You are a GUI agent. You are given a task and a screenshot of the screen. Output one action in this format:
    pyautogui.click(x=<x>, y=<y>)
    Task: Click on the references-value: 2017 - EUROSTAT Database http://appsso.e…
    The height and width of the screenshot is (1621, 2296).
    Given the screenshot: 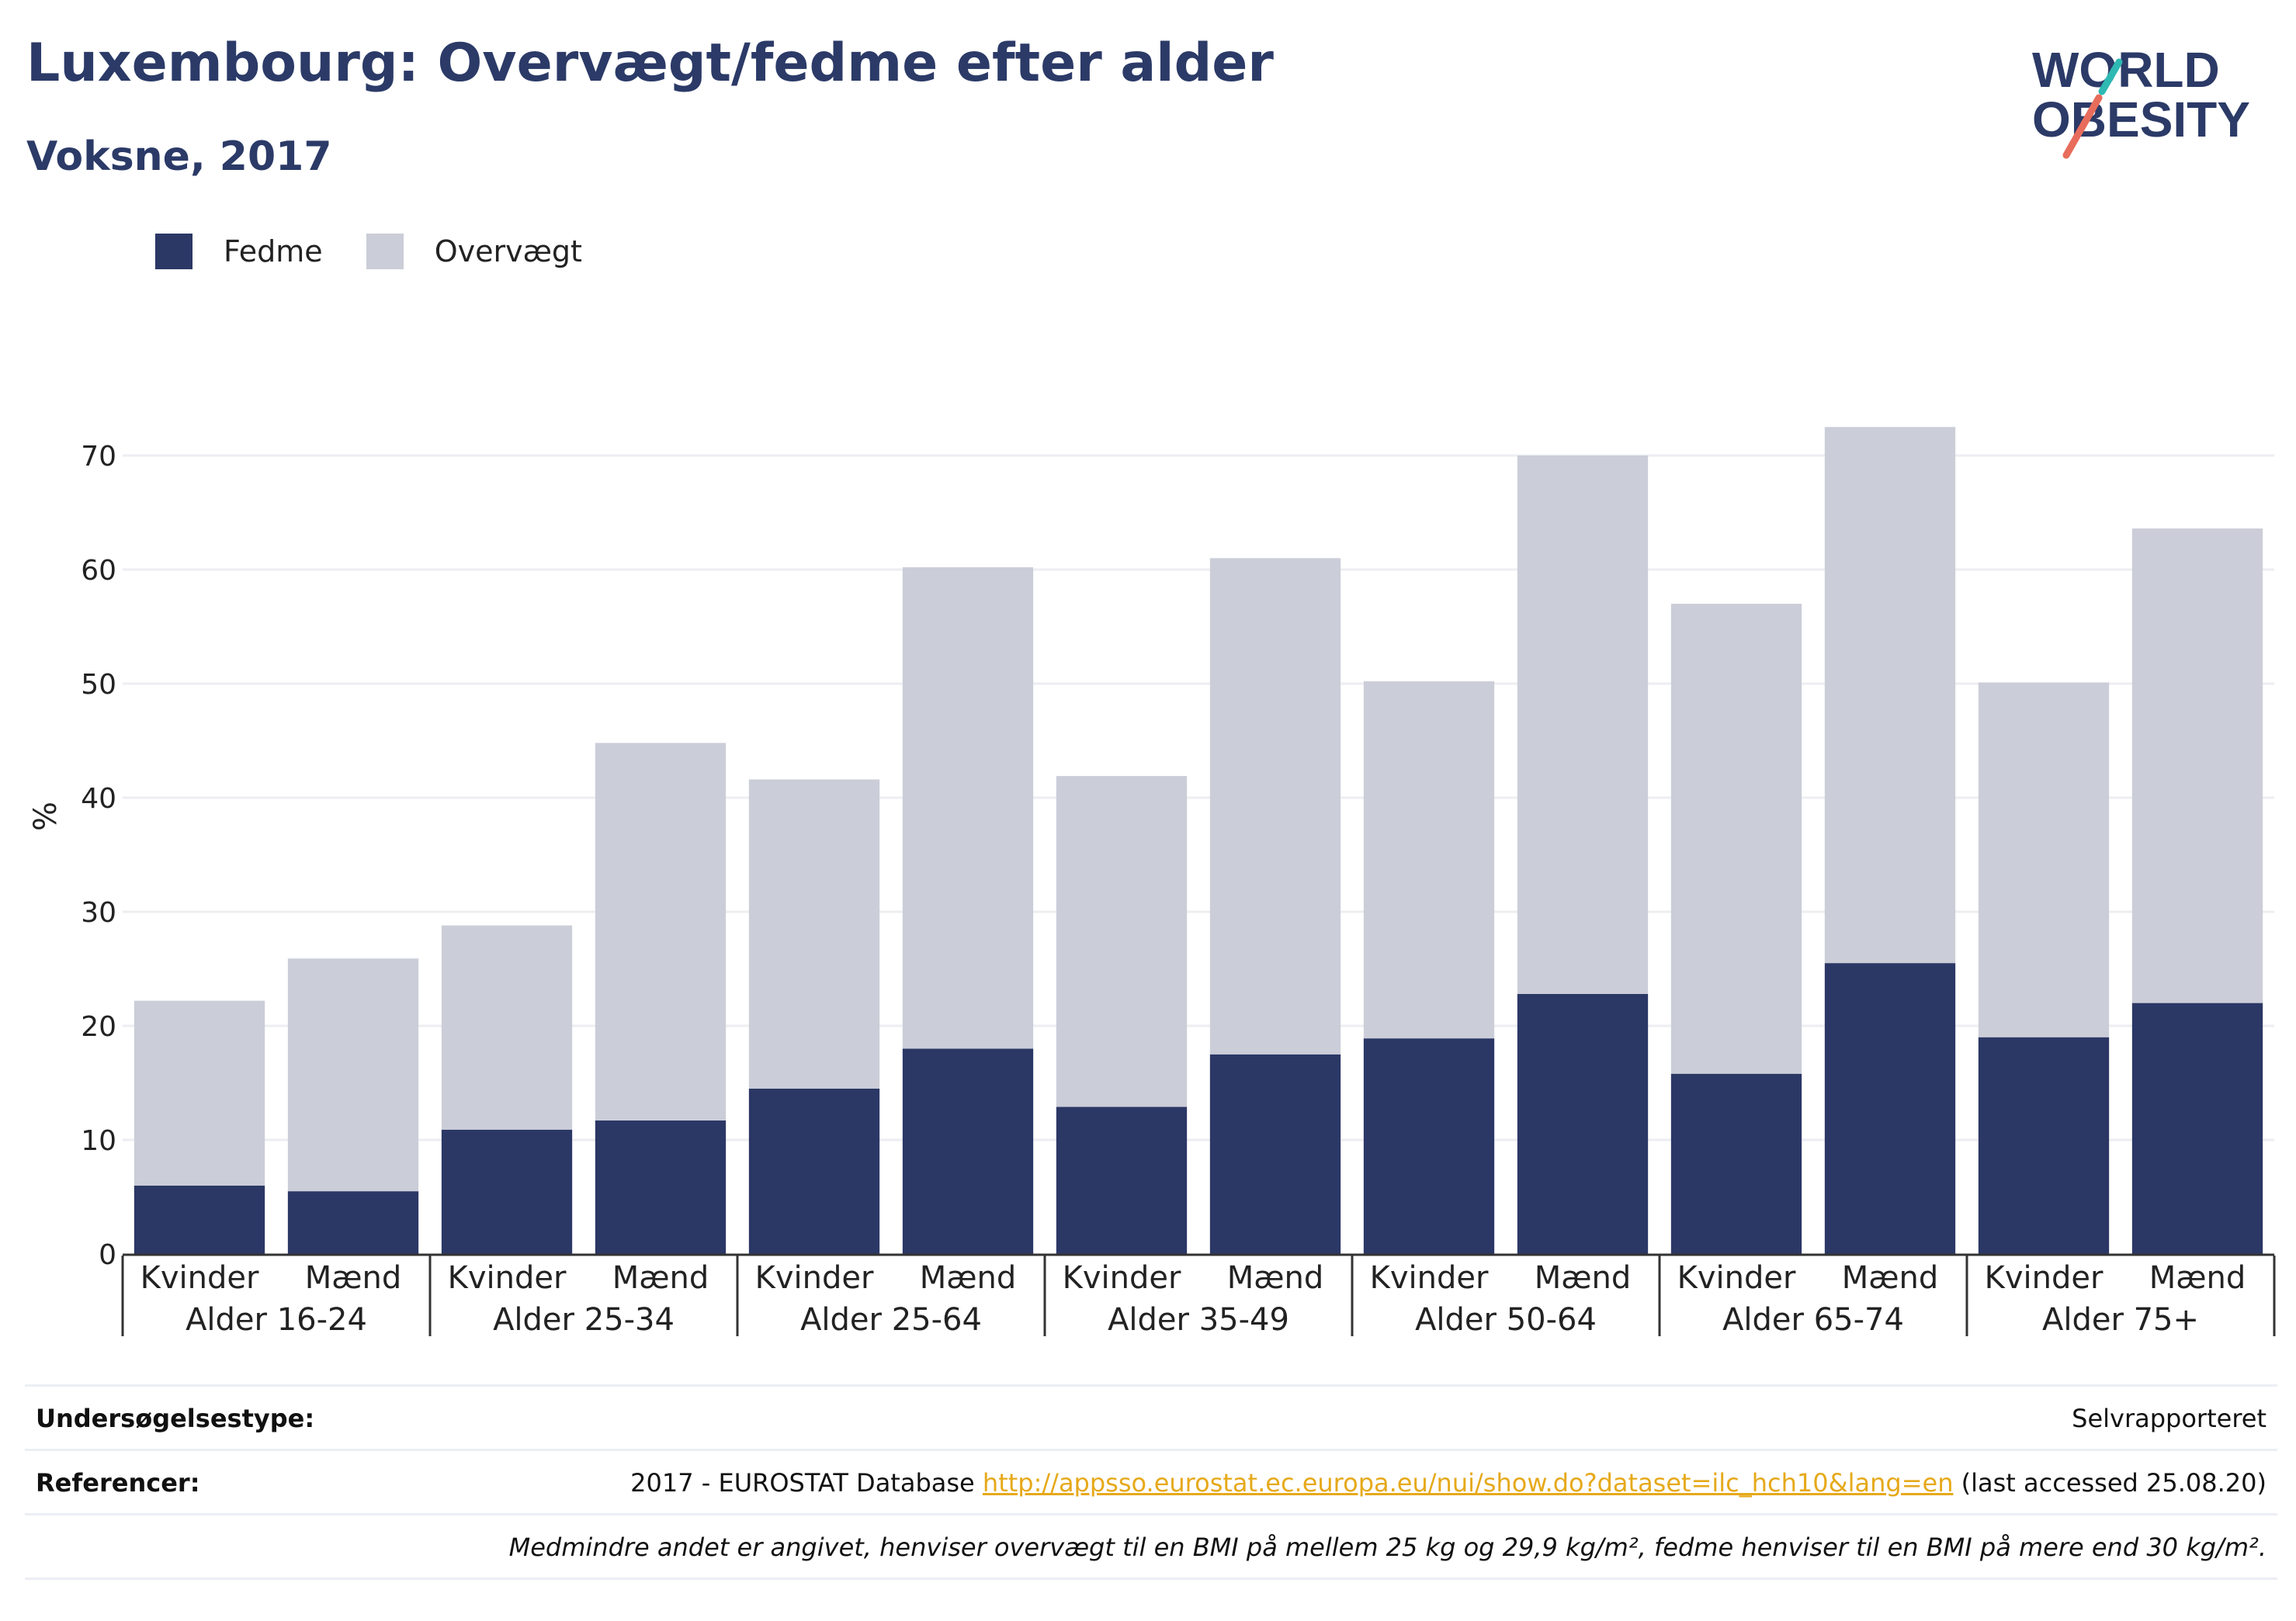 What is the action you would take?
    pyautogui.click(x=1448, y=1483)
    